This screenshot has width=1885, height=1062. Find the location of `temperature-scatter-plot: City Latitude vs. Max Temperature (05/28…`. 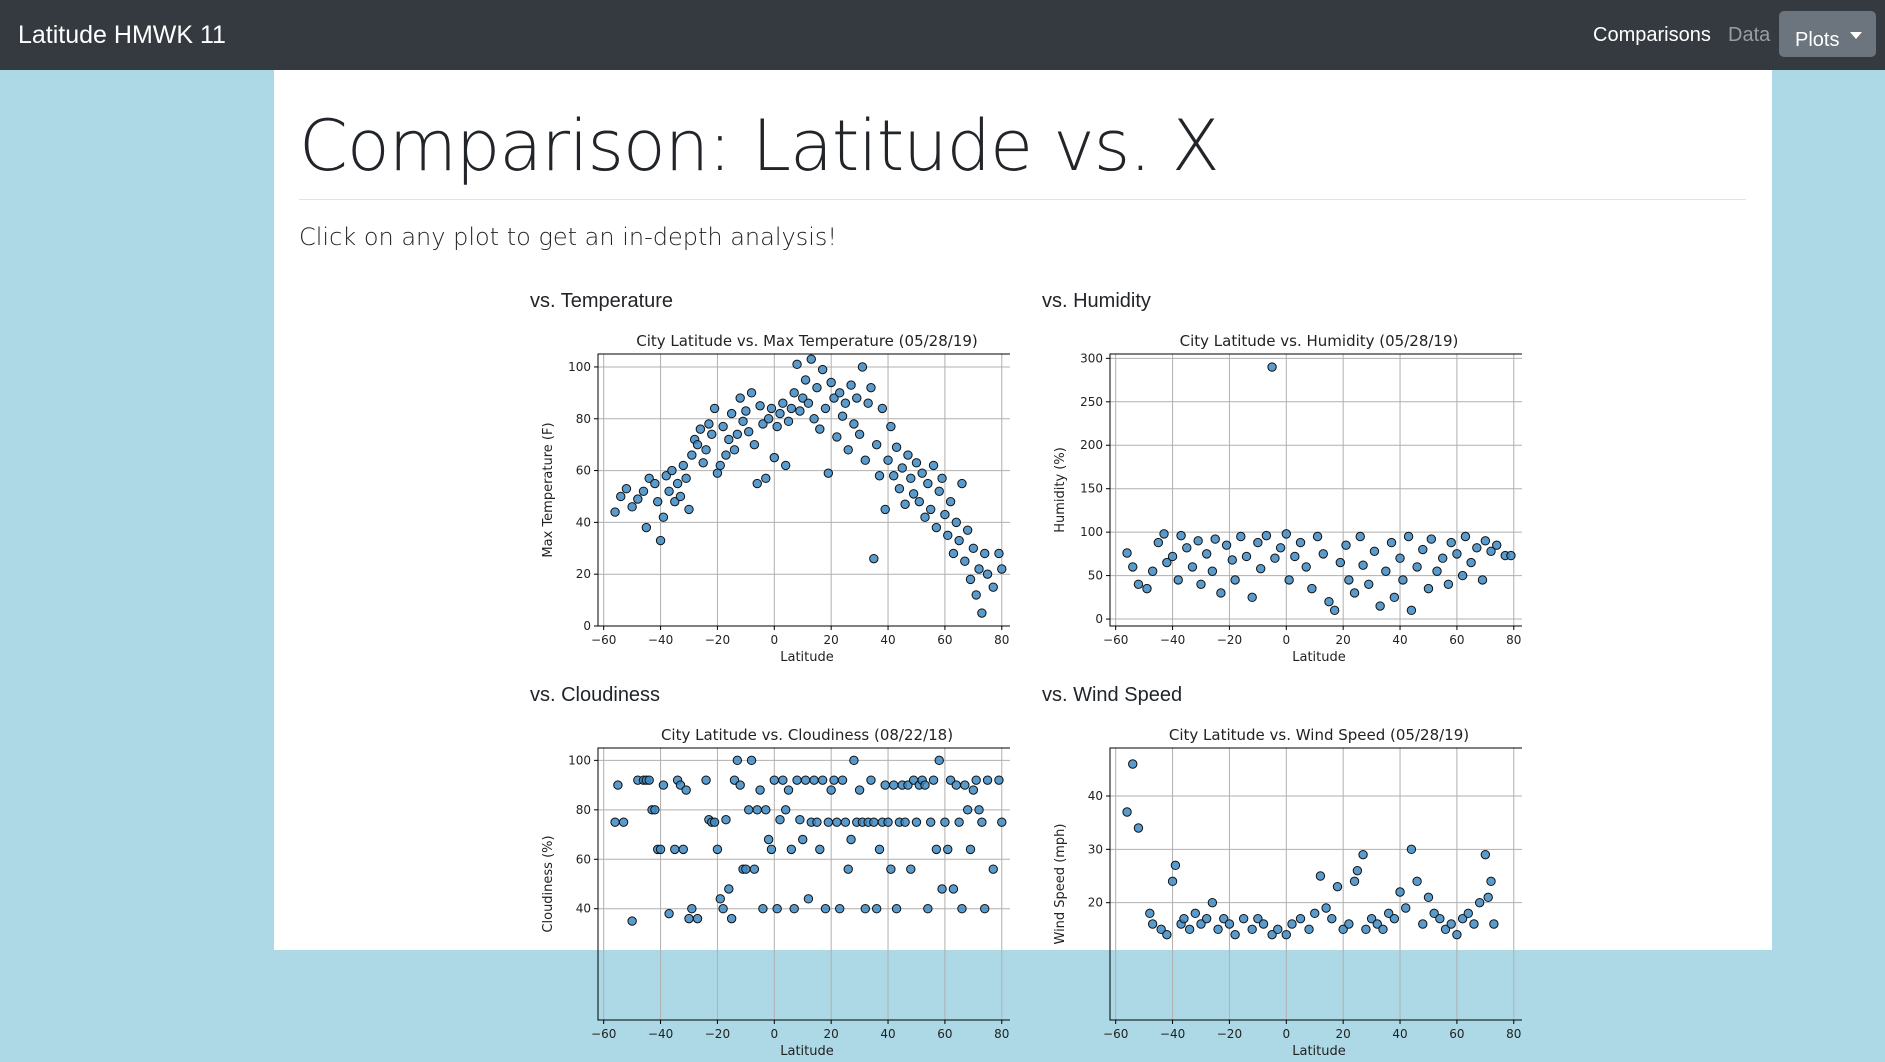

temperature-scatter-plot: City Latitude vs. Max Temperature (05/28… is located at coordinates (770, 498).